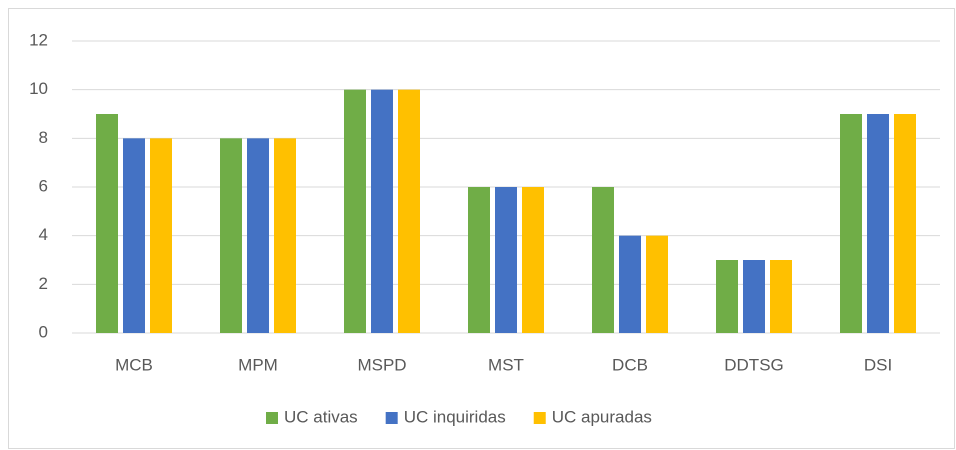 Image resolution: width=956 pixels, height=450 pixels. What do you see at coordinates (602, 416) in the screenshot?
I see `legend-label: UC apuradas` at bounding box center [602, 416].